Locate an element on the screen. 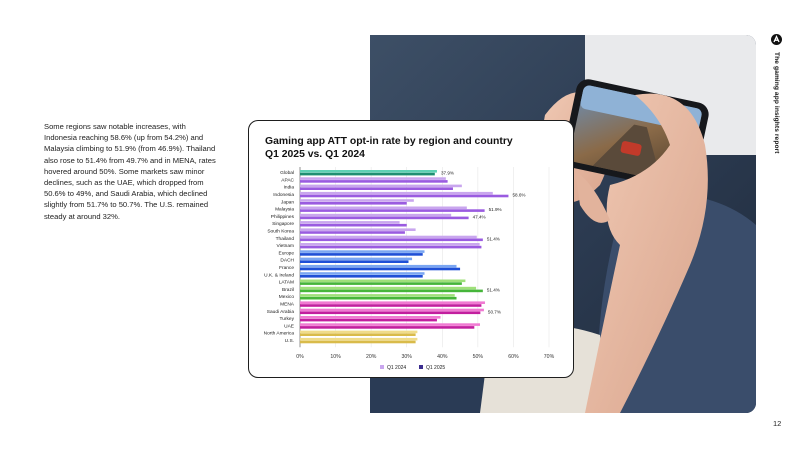 The width and height of the screenshot is (800, 450). data-label: 37.9% is located at coordinates (447, 173).